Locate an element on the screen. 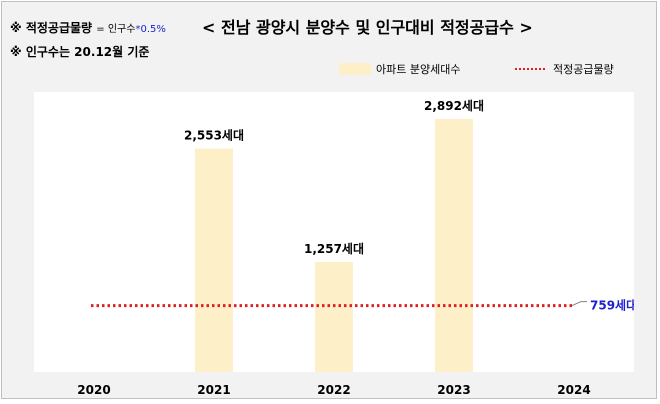  reference-leader is located at coordinates (579, 304).